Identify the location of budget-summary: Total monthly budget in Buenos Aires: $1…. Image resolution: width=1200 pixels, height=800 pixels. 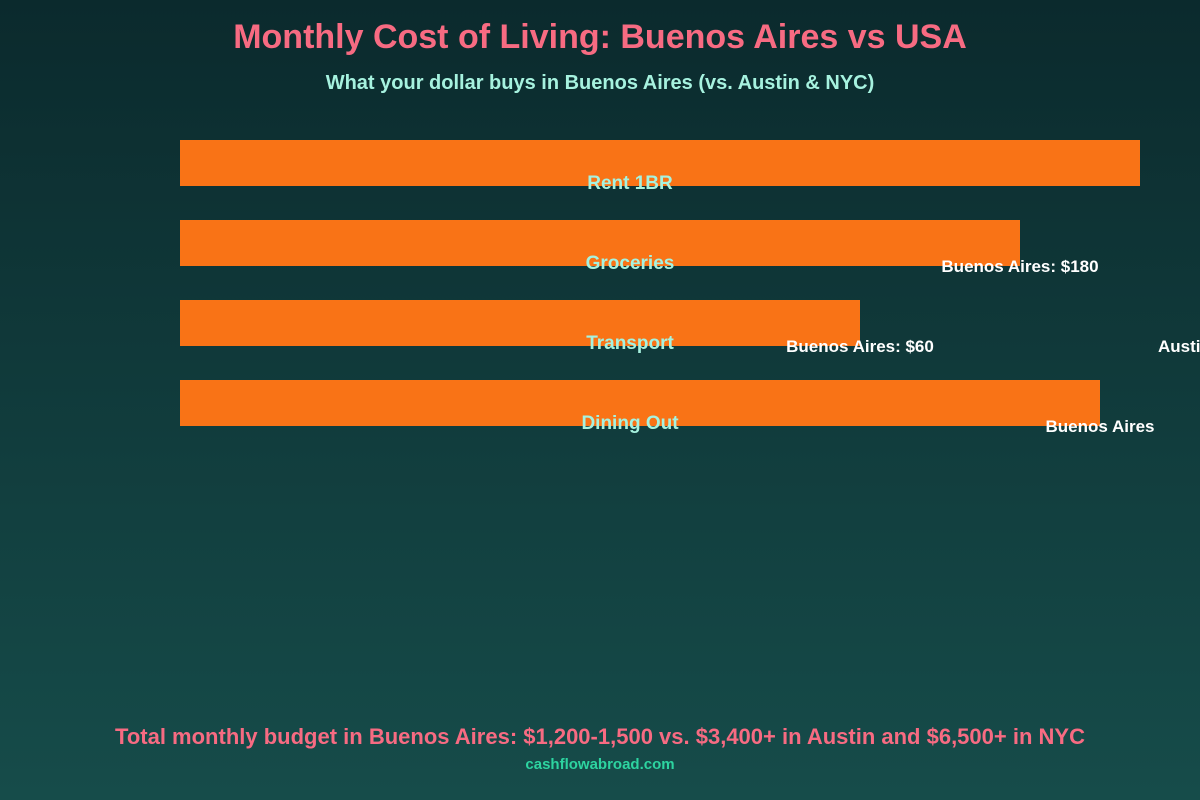
(600, 736).